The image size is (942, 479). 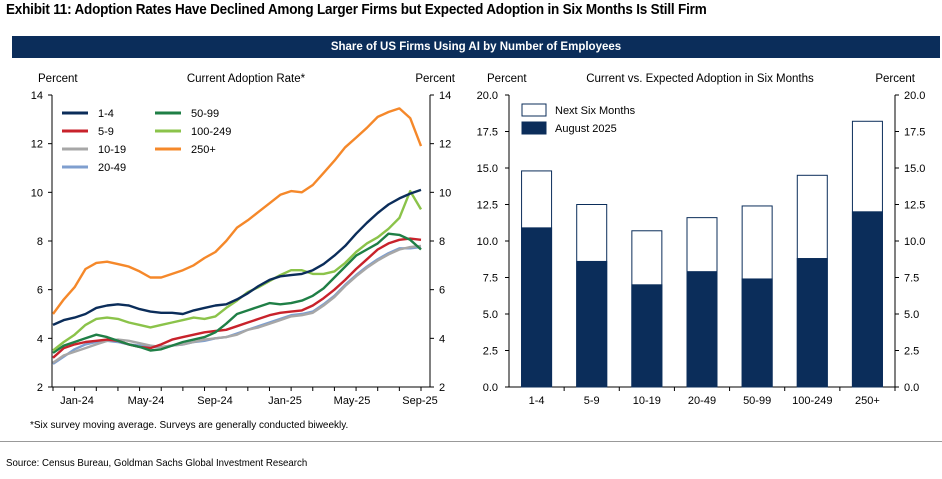 I want to click on x-tick-label: Jan-24, so click(x=77, y=401).